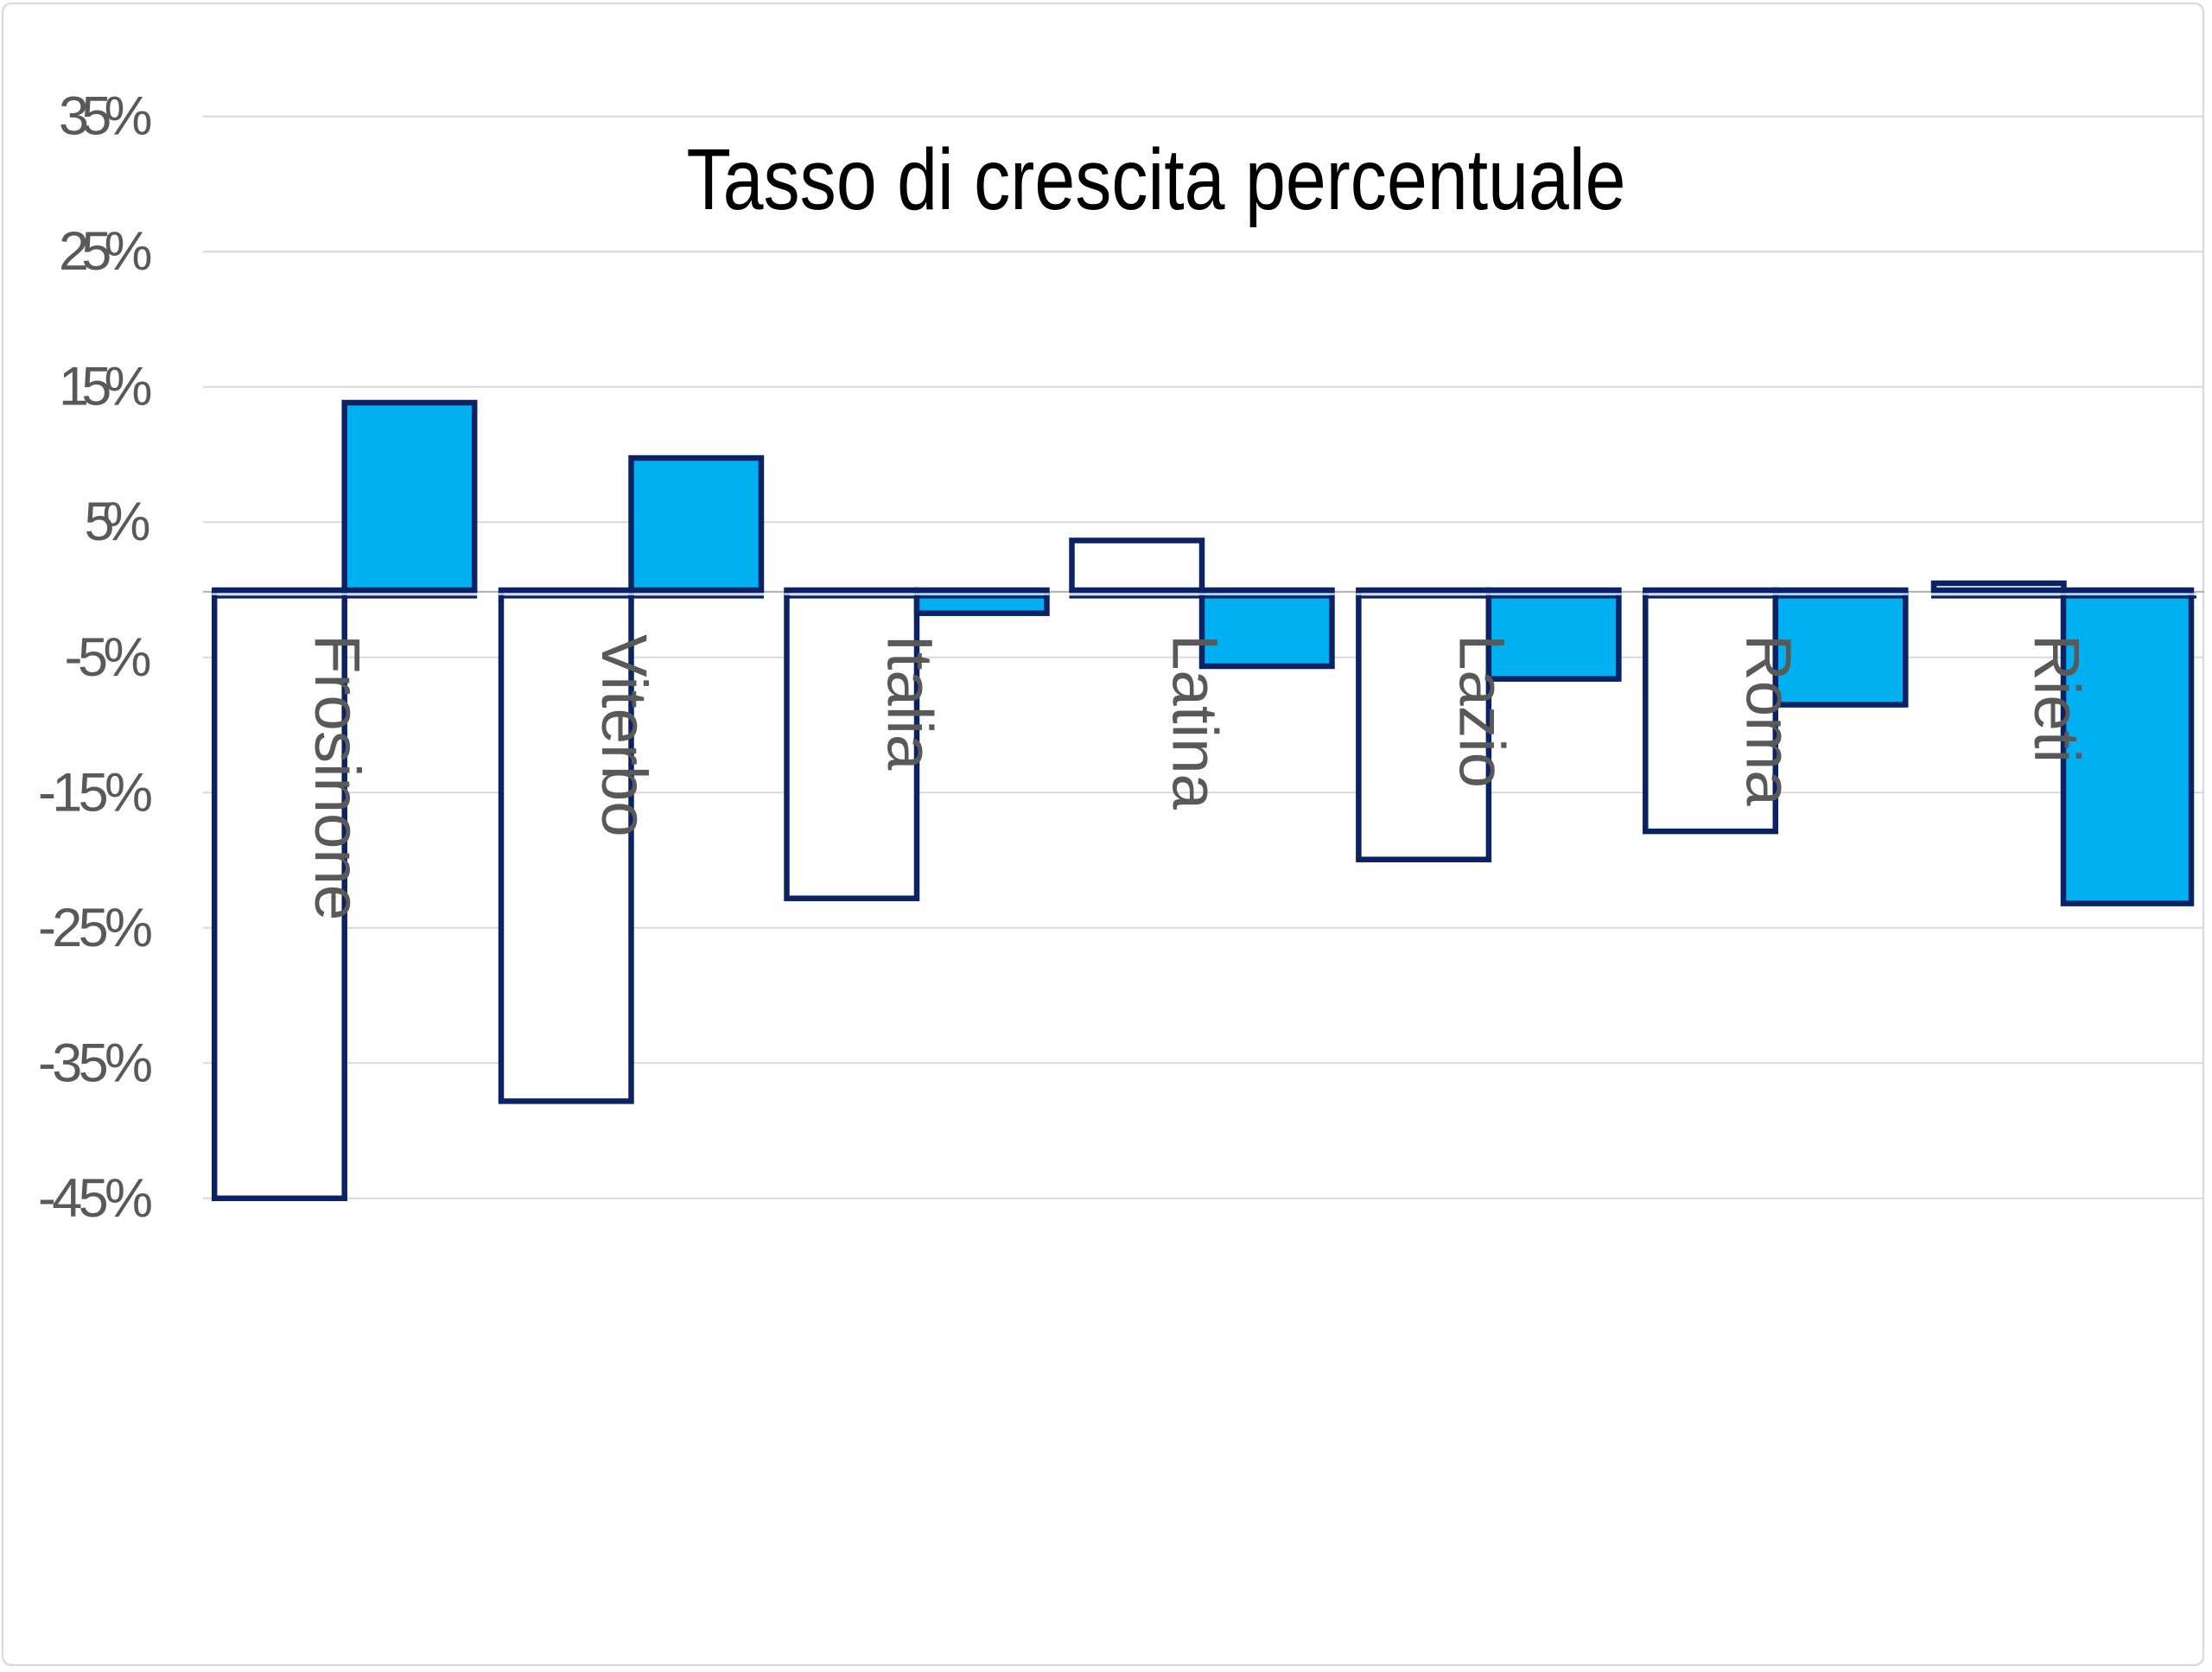 The image size is (2212, 1672). Describe the element at coordinates (1195, 722) in the screenshot. I see `svg-text: Latina` at that location.